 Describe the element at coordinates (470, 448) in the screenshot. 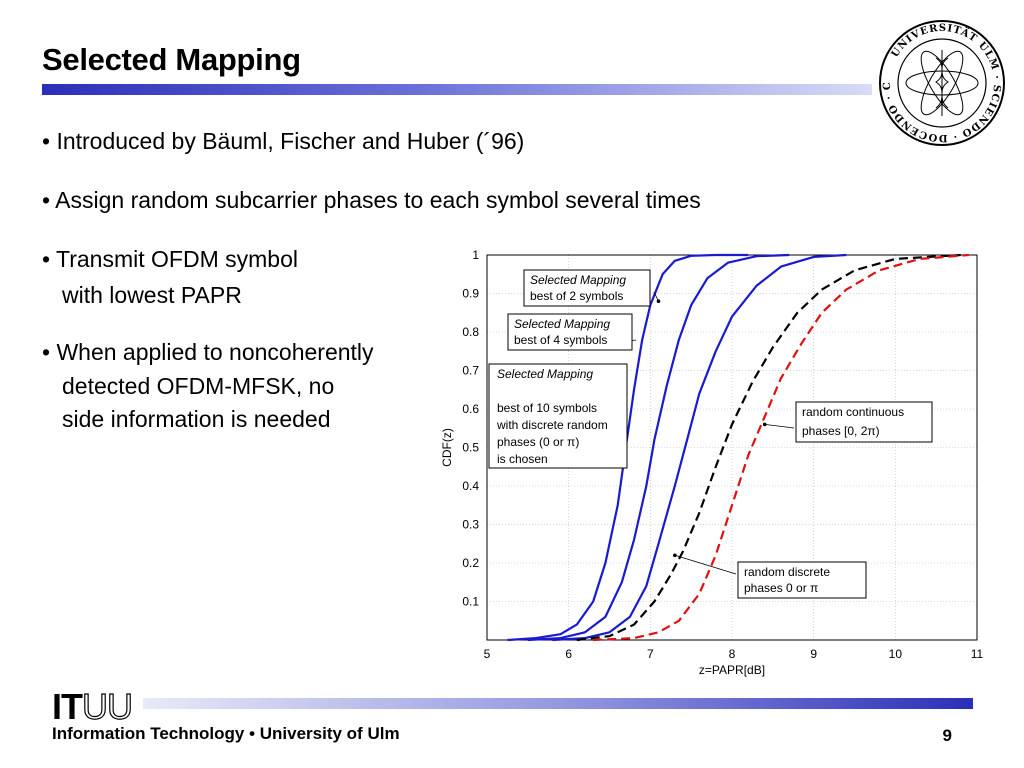

I see `y-tick-label: 0.5` at that location.